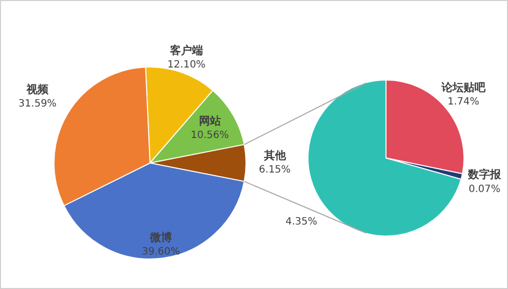 The width and height of the screenshot is (508, 289). What do you see at coordinates (37, 89) in the screenshot?
I see `slice-label: 视频` at bounding box center [37, 89].